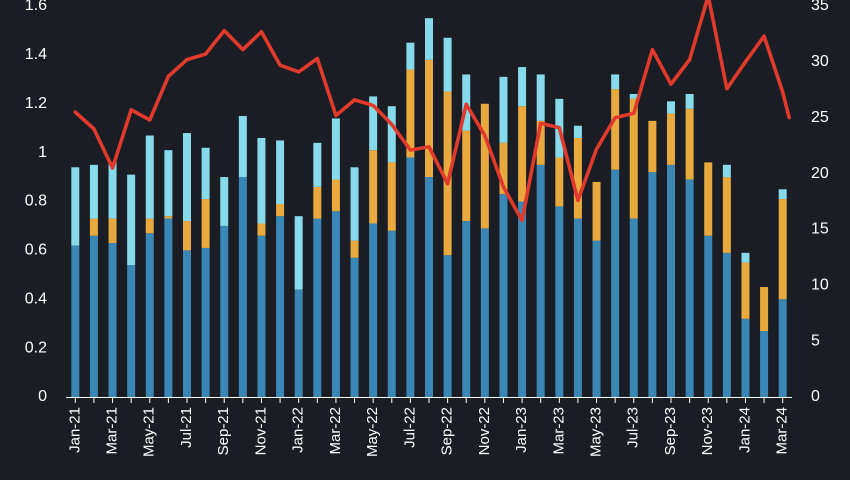  Describe the element at coordinates (820, 229) in the screenshot. I see `y-tick-right-label: 15` at that location.